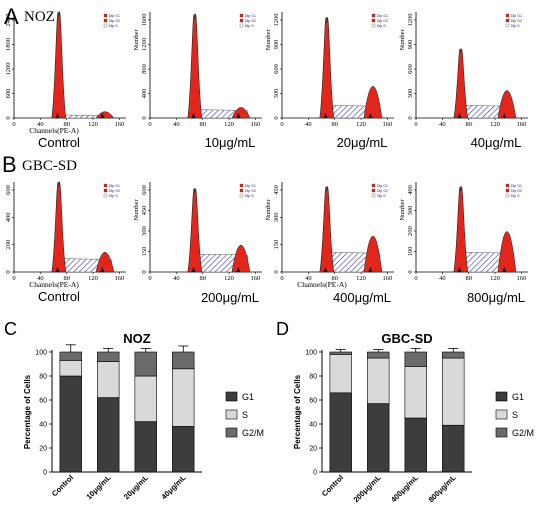  Describe the element at coordinates (515, 415) in the screenshot. I see `legend-label: S` at that location.